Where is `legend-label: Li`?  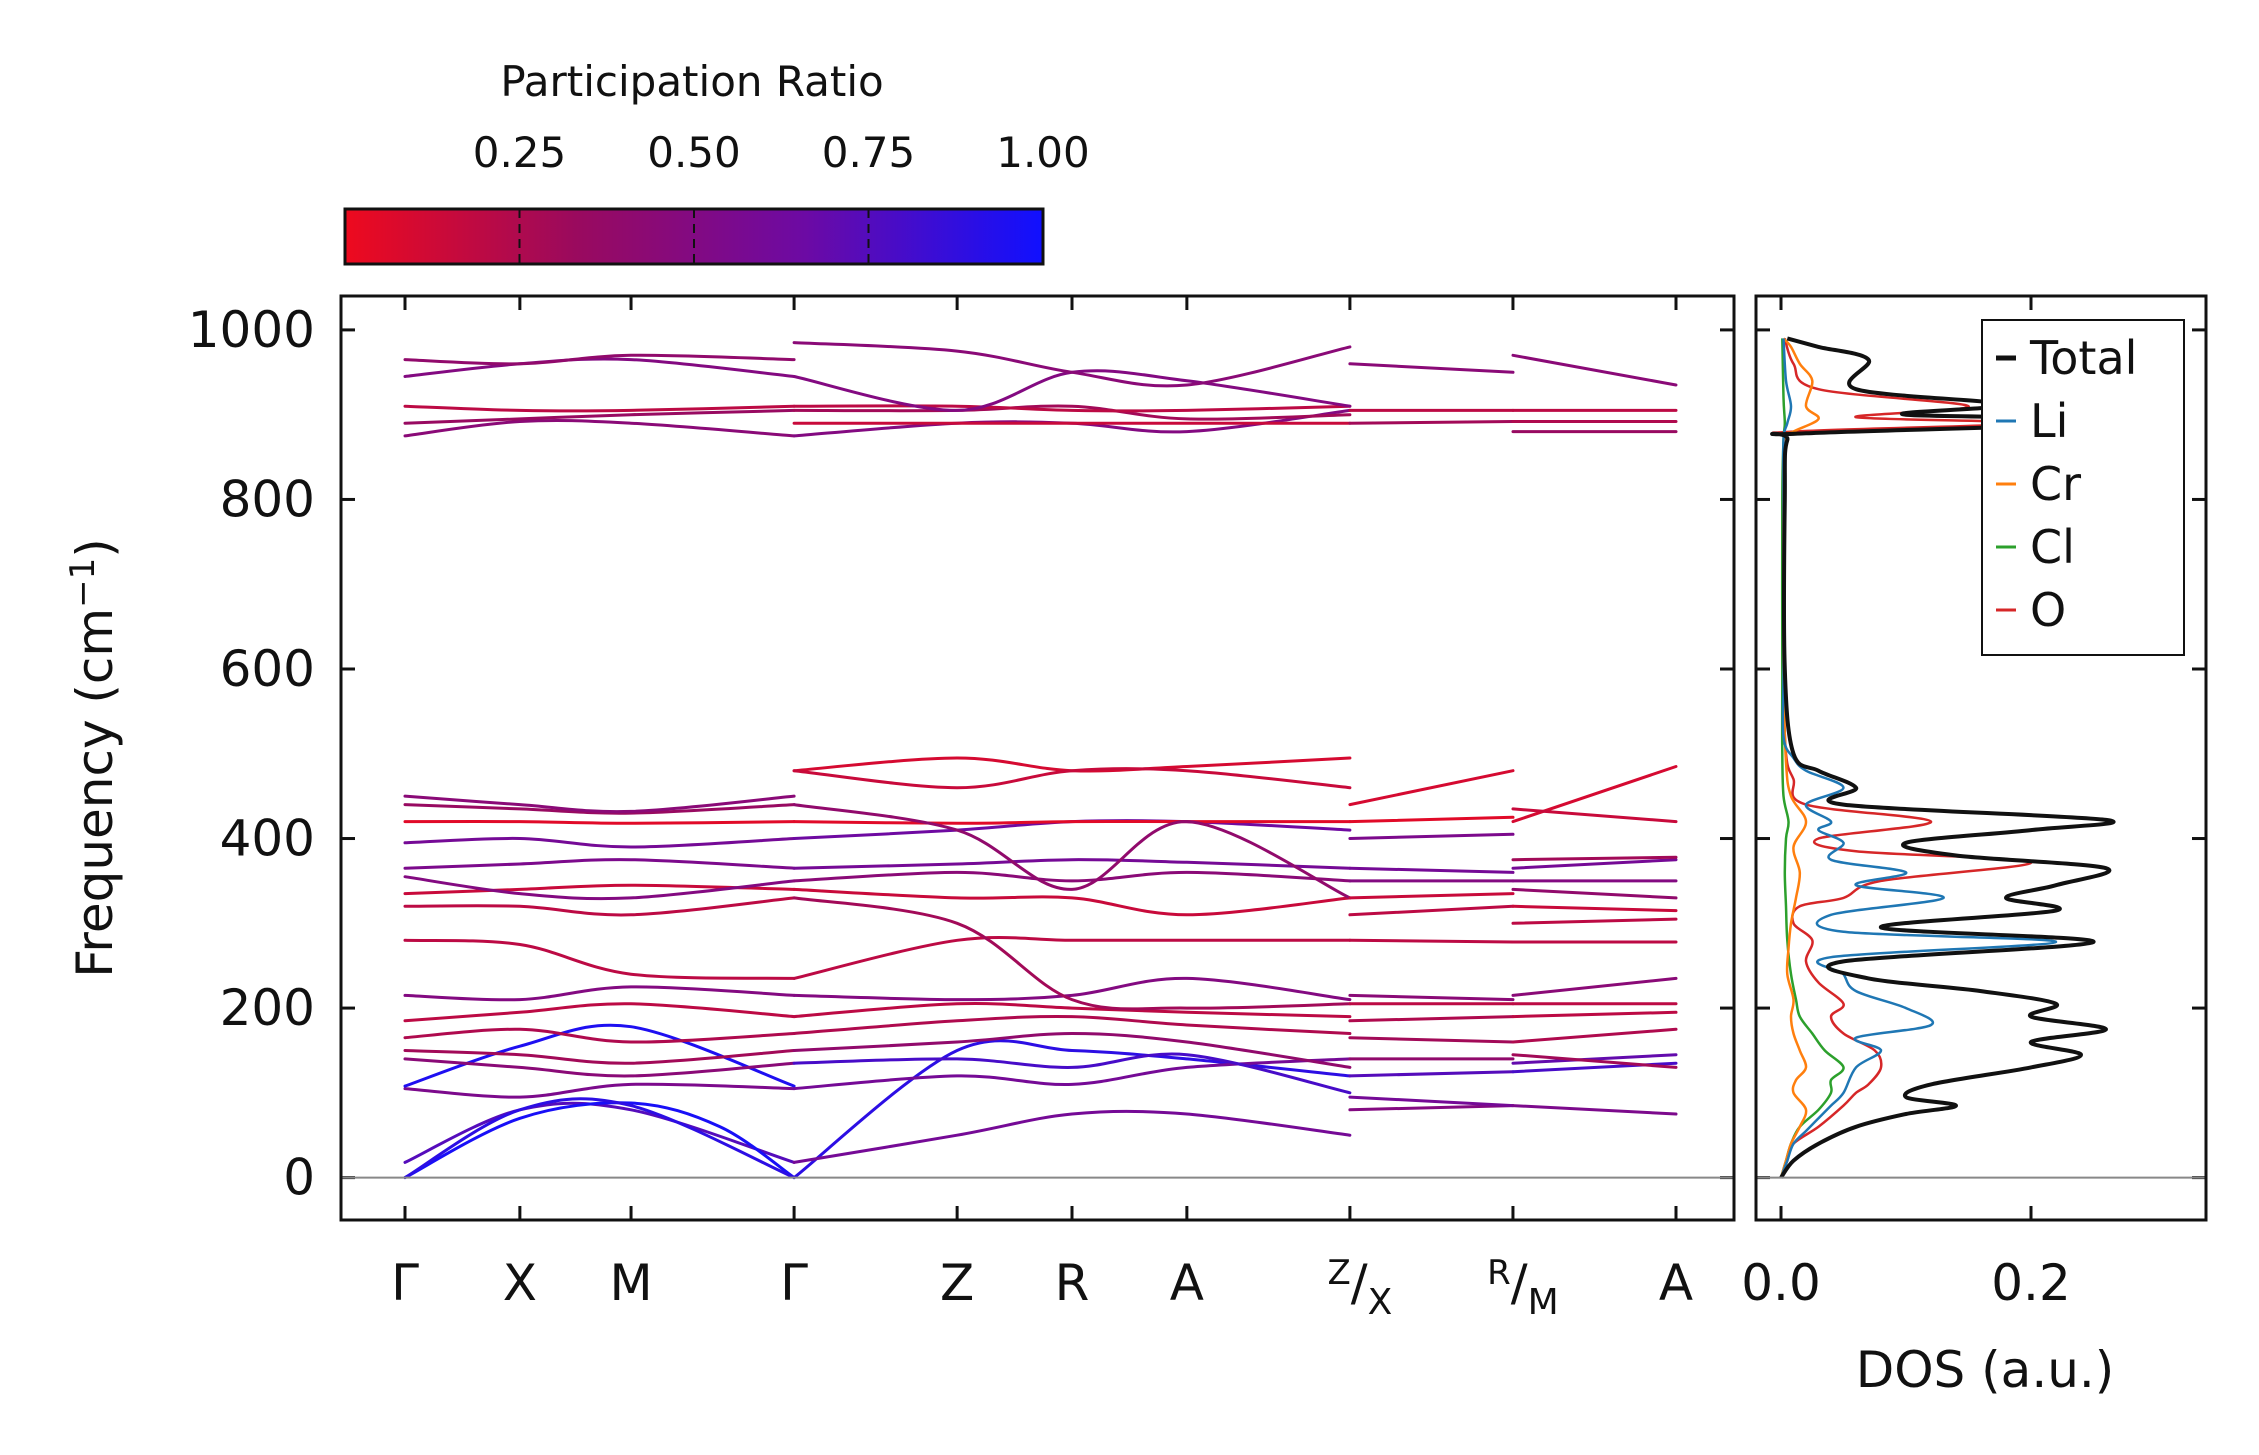 legend-label: Li is located at coordinates (2049, 421).